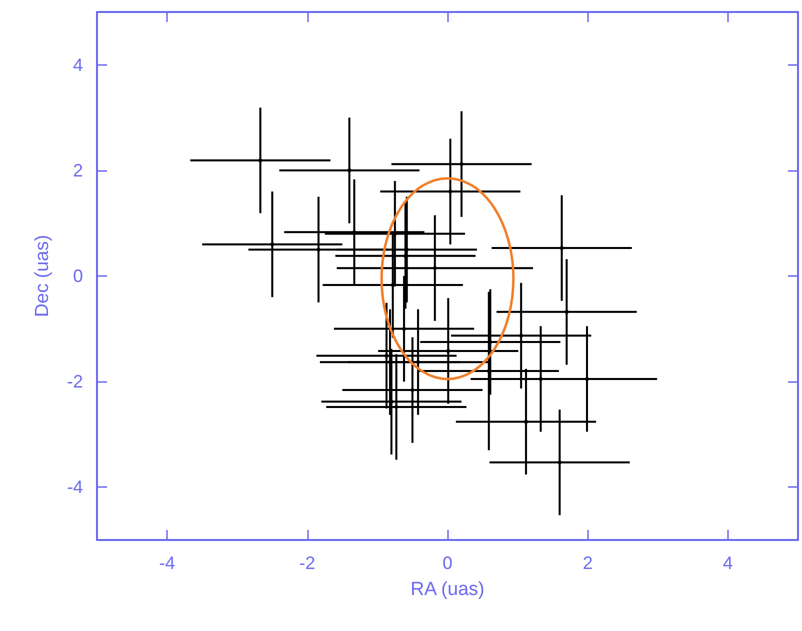  I want to click on x-tick-label: -4, so click(167, 563).